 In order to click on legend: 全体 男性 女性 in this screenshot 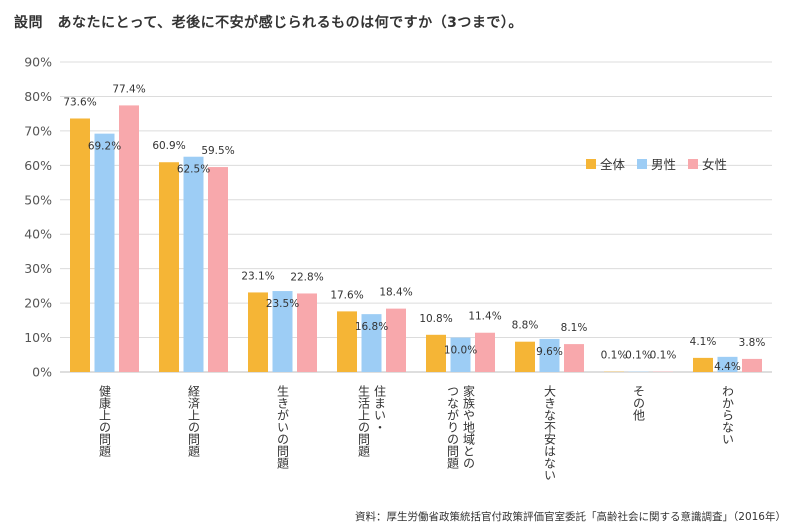, I will do `click(656, 164)`.